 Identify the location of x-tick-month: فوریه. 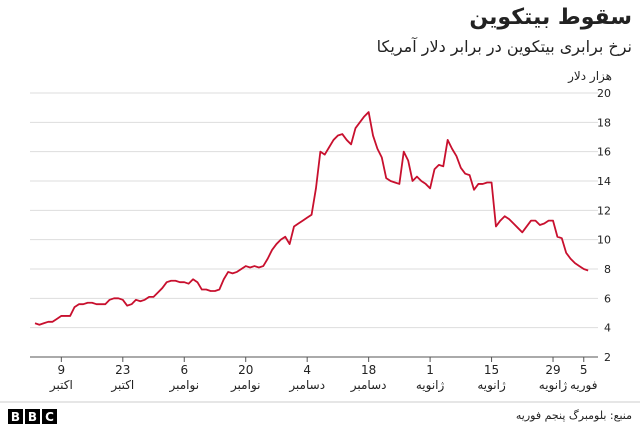
(584, 385).